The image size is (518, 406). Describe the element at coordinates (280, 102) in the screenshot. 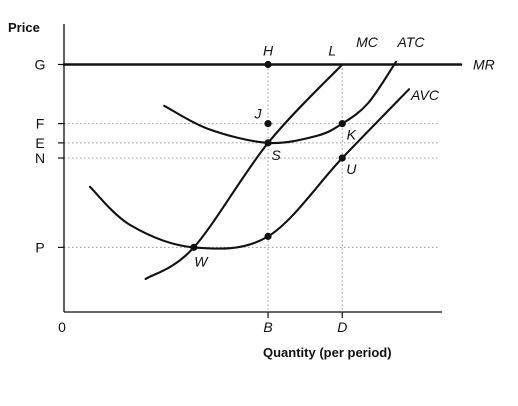

I see `curve-atc` at that location.